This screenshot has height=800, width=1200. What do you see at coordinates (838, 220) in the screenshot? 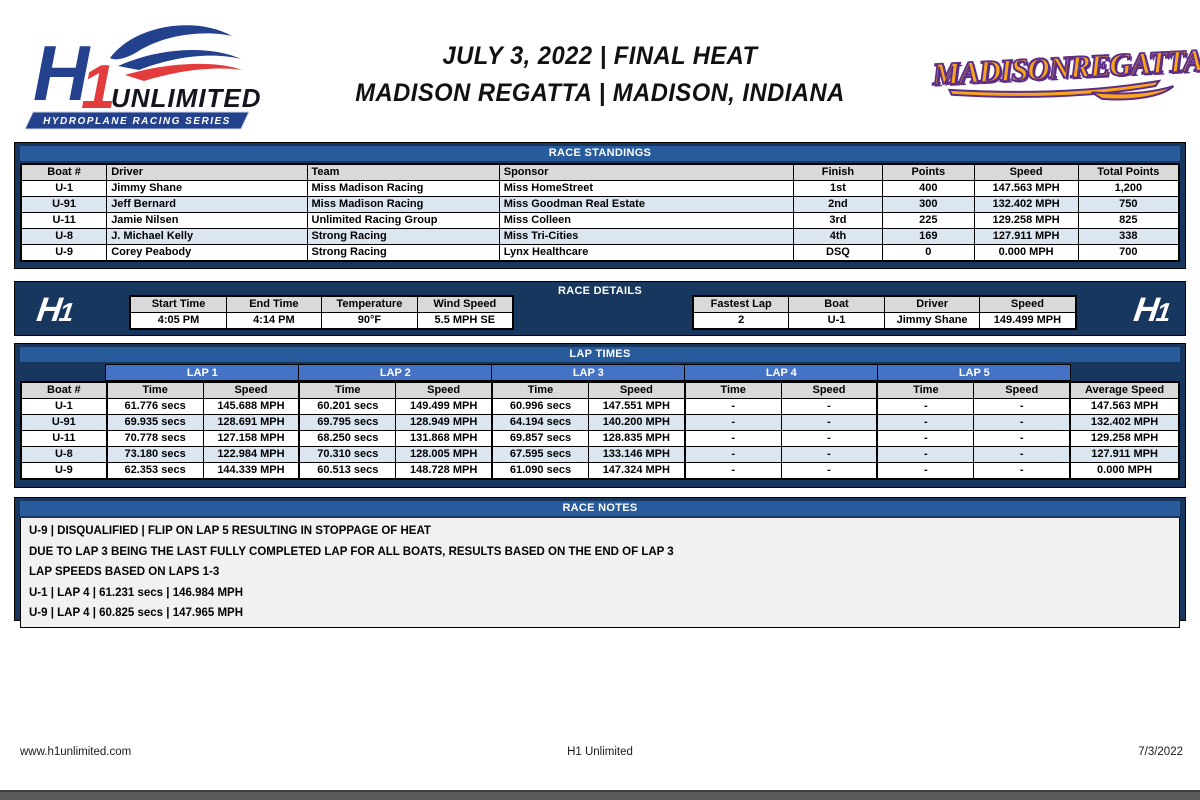
I see `standings-cell: 3rd` at bounding box center [838, 220].